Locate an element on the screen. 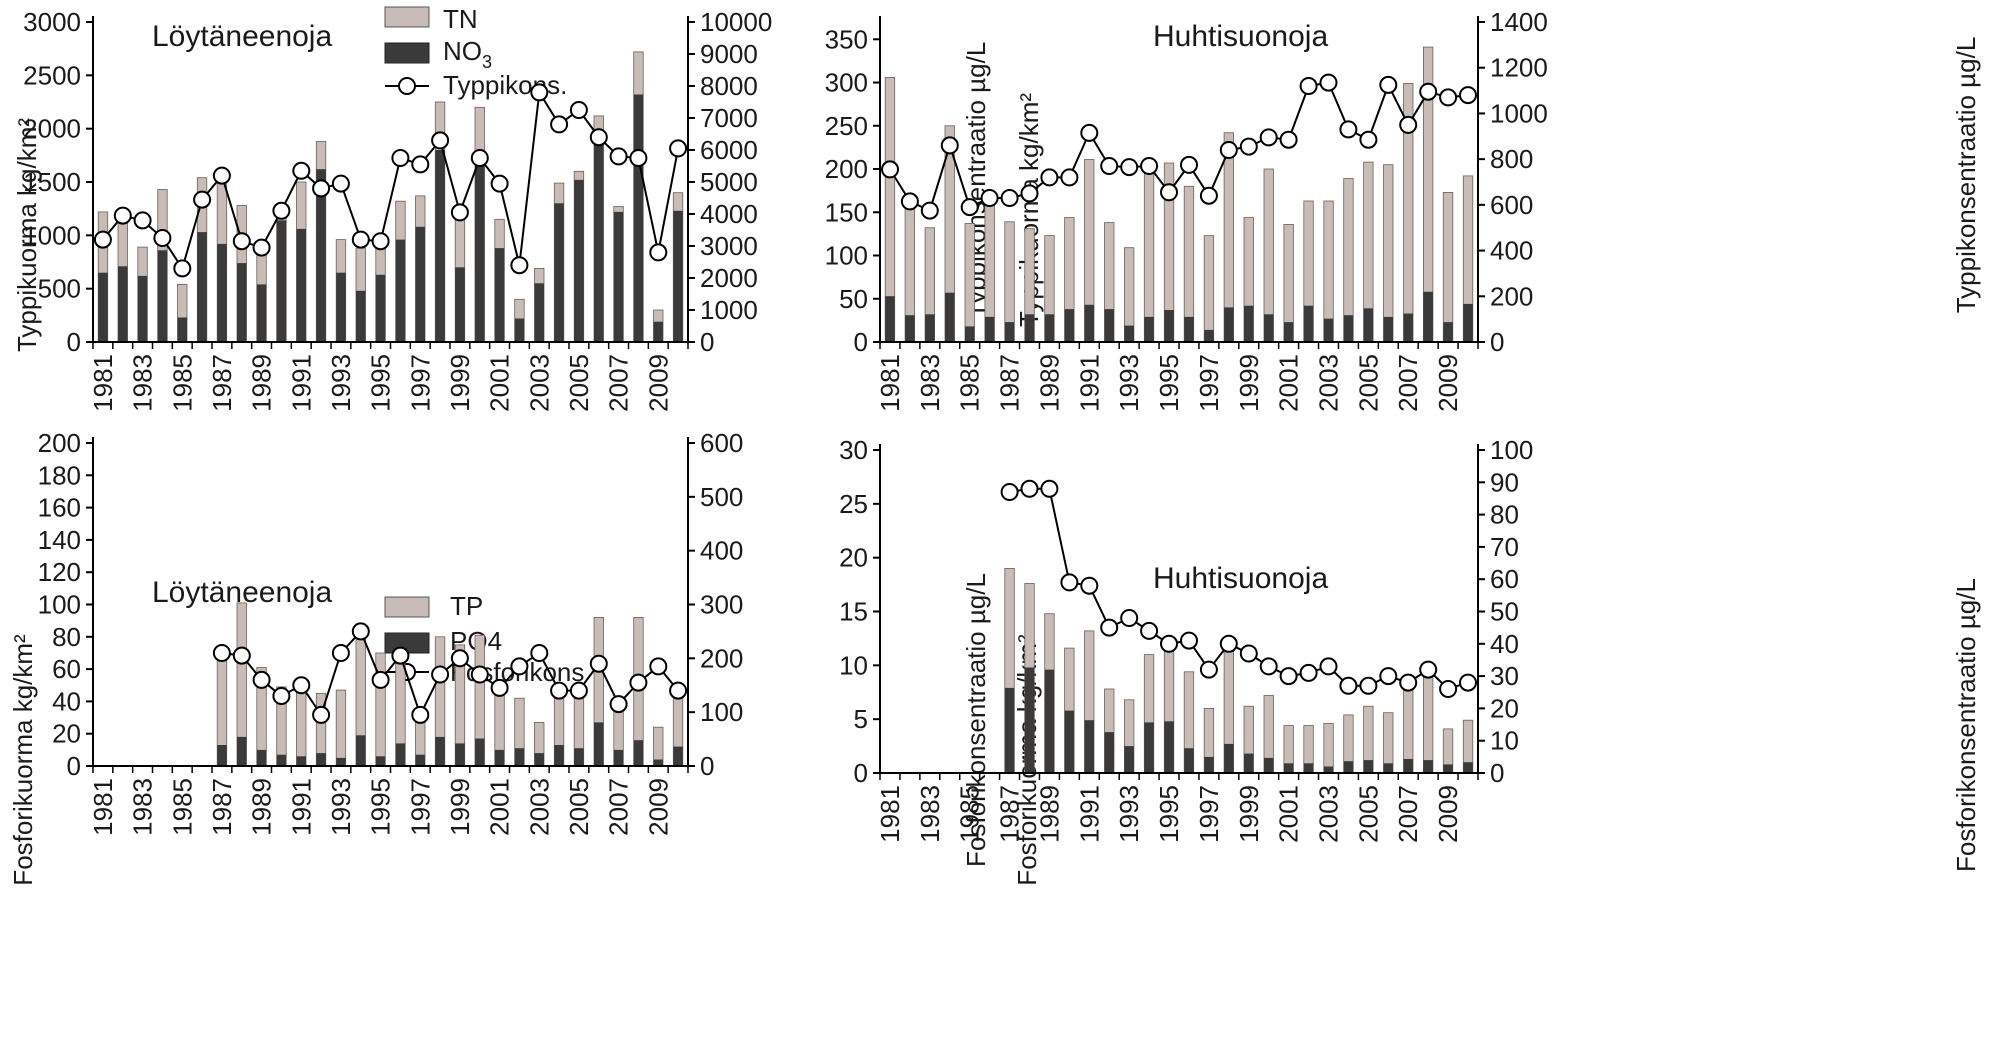  concentration-point-1995 is located at coordinates (1169, 643).